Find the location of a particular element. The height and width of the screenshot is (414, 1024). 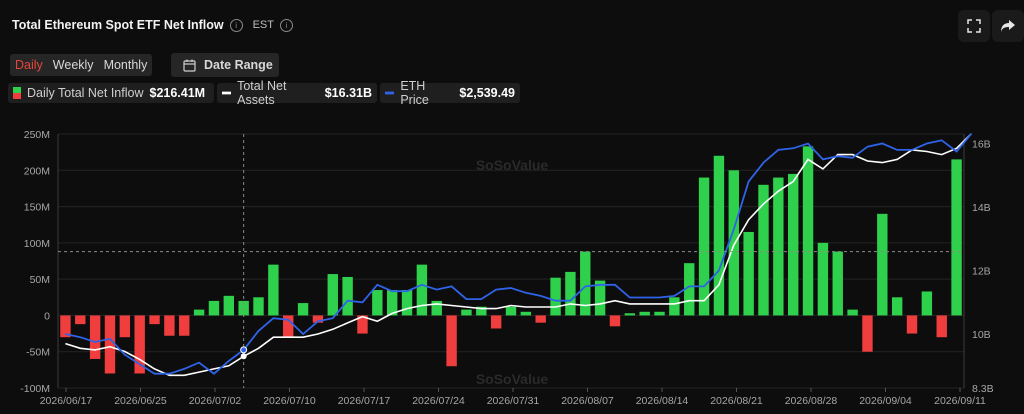

fullscreen-button is located at coordinates (974, 26).